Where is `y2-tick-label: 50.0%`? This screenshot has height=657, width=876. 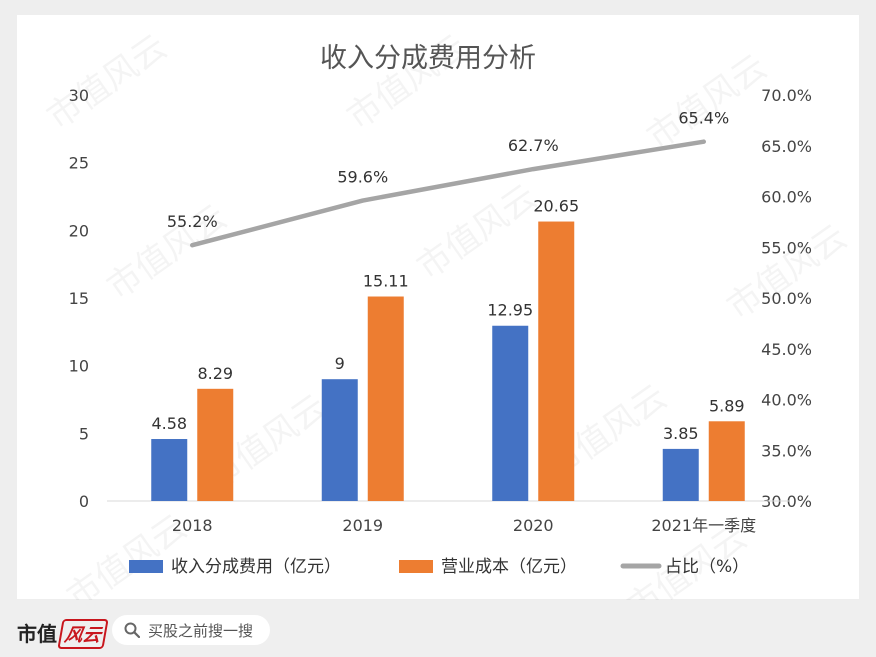
y2-tick-label: 50.0% is located at coordinates (786, 298).